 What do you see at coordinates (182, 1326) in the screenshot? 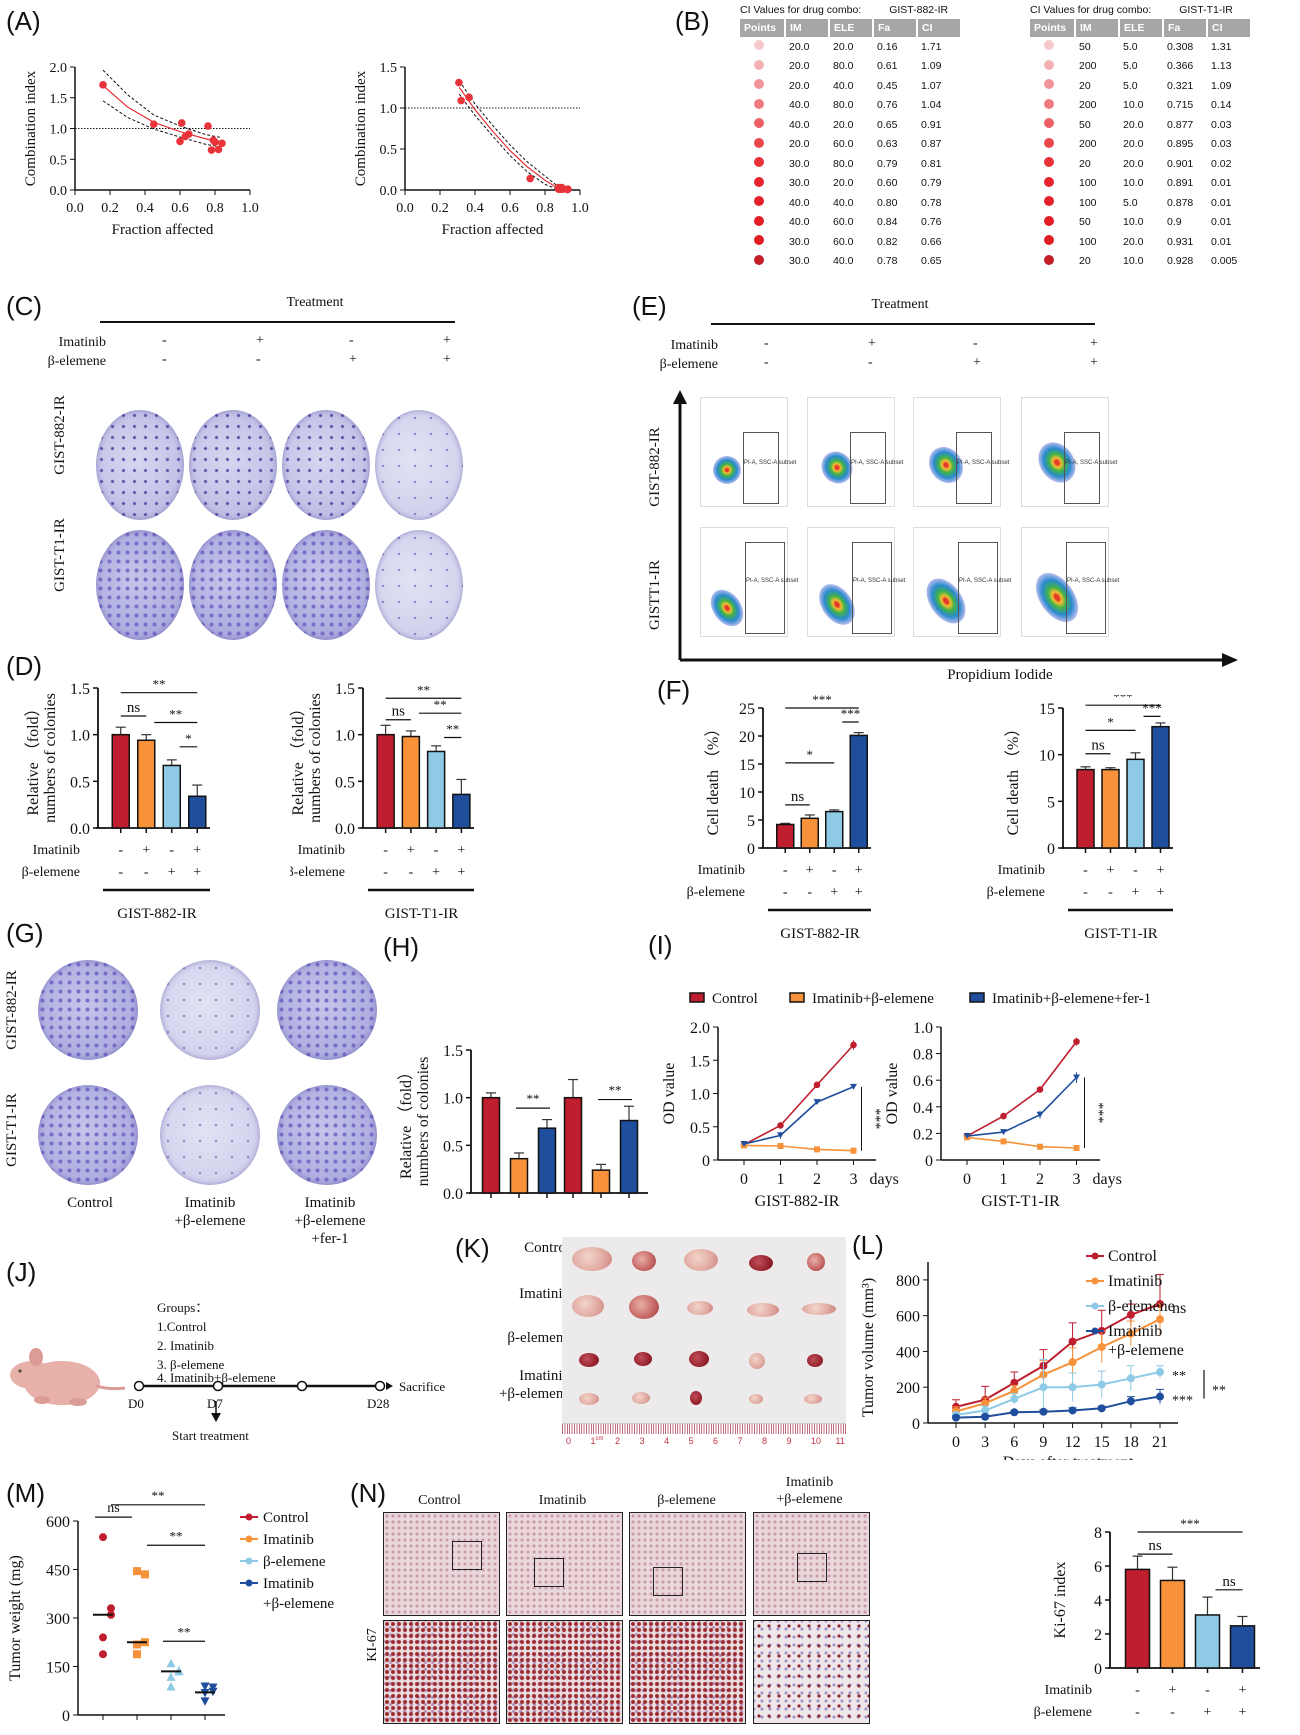
I see `group-item: 1.Control` at bounding box center [182, 1326].